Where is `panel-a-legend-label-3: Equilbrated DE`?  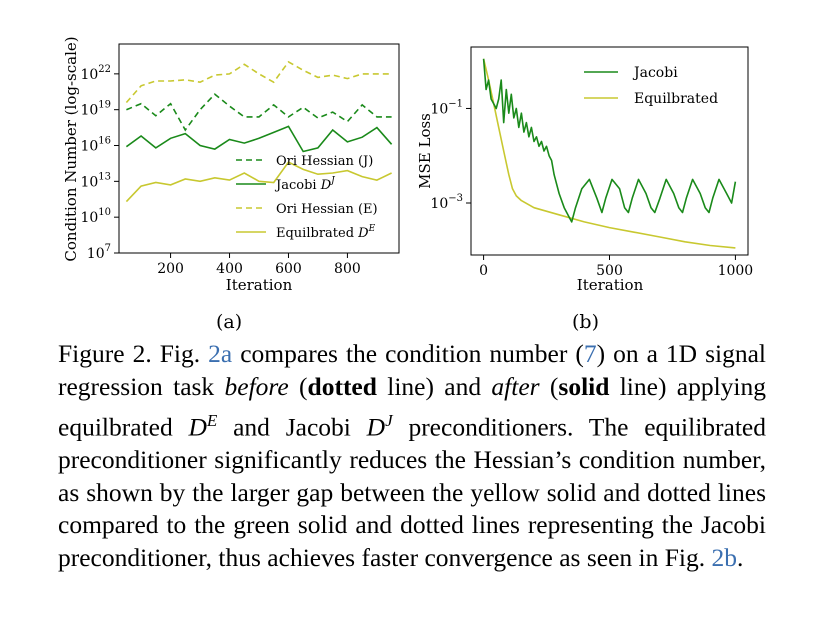
panel-a-legend-label-3: Equilbrated DE is located at coordinates (326, 232).